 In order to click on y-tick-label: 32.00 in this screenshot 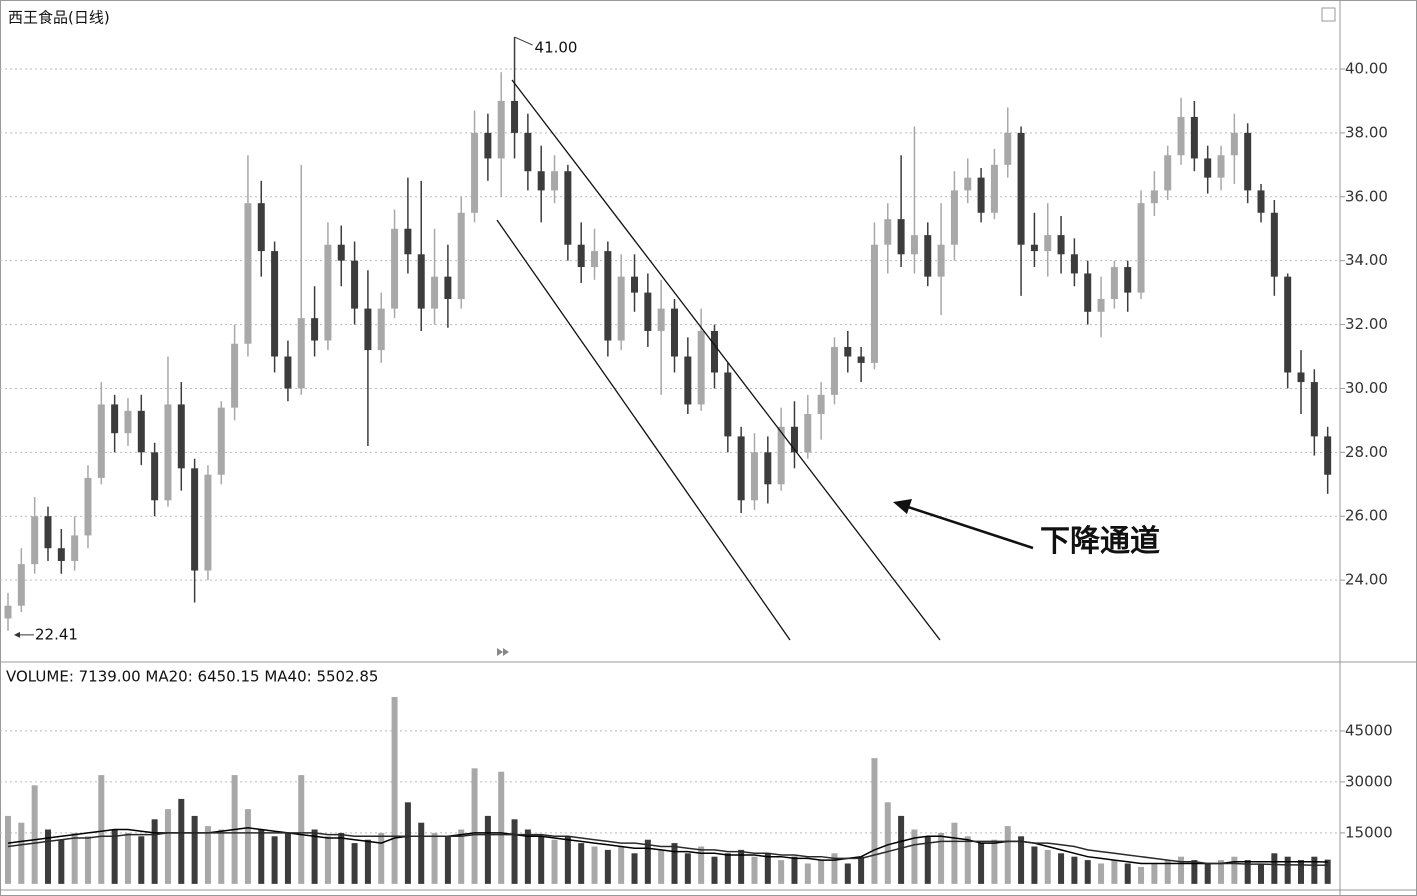, I will do `click(1366, 324)`.